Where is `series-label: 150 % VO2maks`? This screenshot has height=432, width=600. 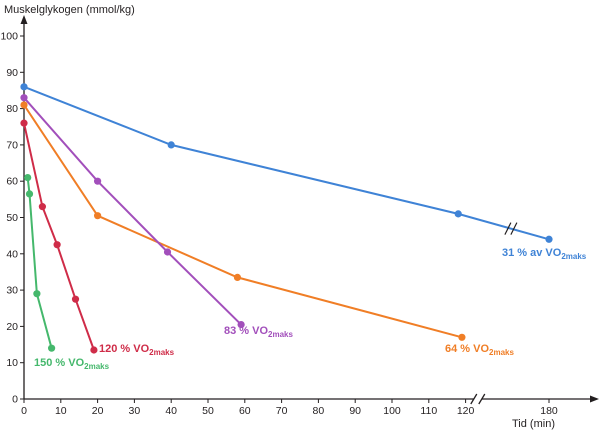
series-label: 150 % VO2maks is located at coordinates (72, 364).